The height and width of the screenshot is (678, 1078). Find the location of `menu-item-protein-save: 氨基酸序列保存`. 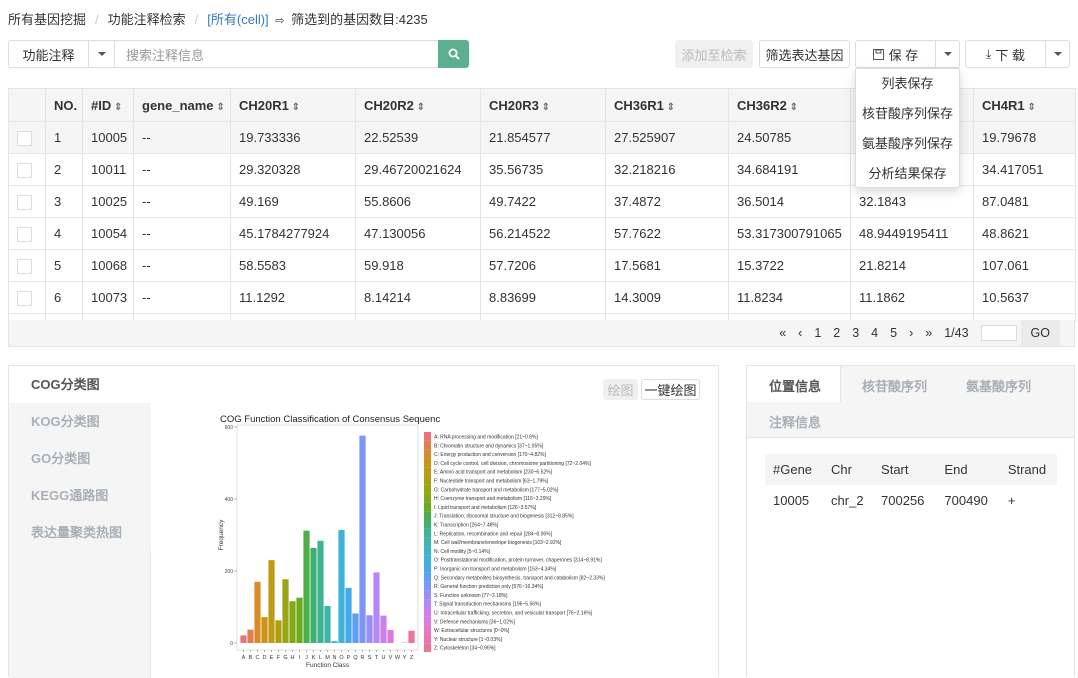

menu-item-protein-save: 氨基酸序列保存 is located at coordinates (907, 144).